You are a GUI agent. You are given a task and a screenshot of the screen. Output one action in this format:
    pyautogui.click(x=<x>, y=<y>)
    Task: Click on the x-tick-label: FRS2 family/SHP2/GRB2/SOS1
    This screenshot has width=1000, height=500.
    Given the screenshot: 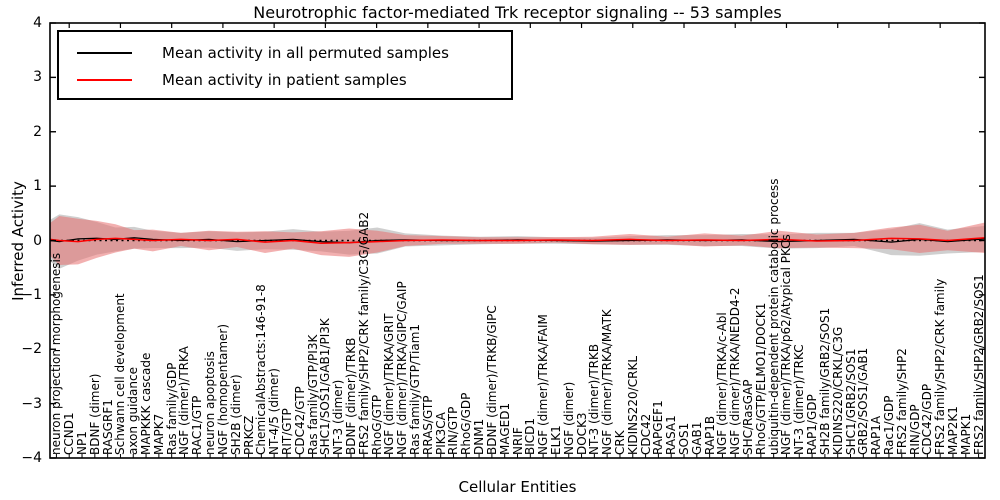 What is the action you would take?
    pyautogui.click(x=978, y=364)
    